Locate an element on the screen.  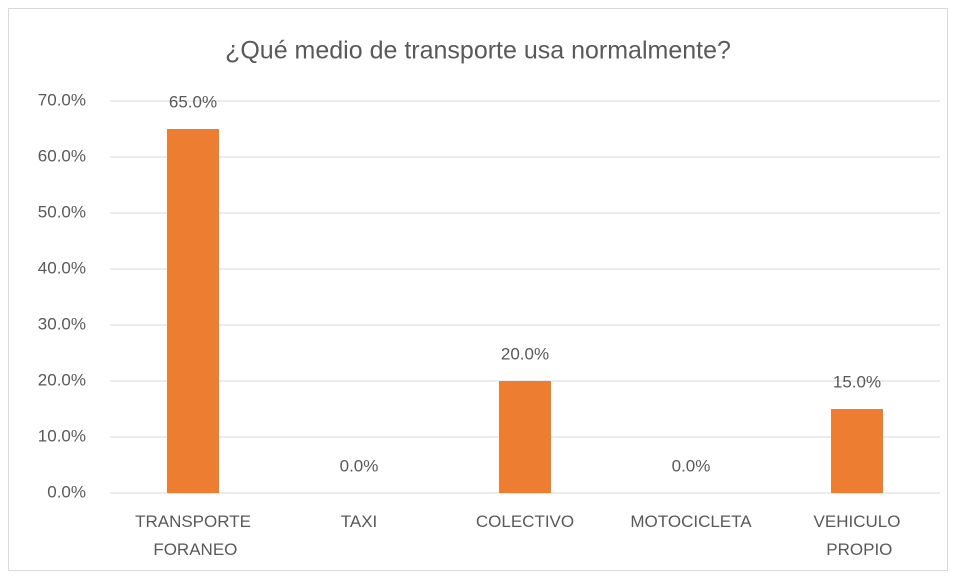
y-tick-label: 10.0% is located at coordinates (62, 435).